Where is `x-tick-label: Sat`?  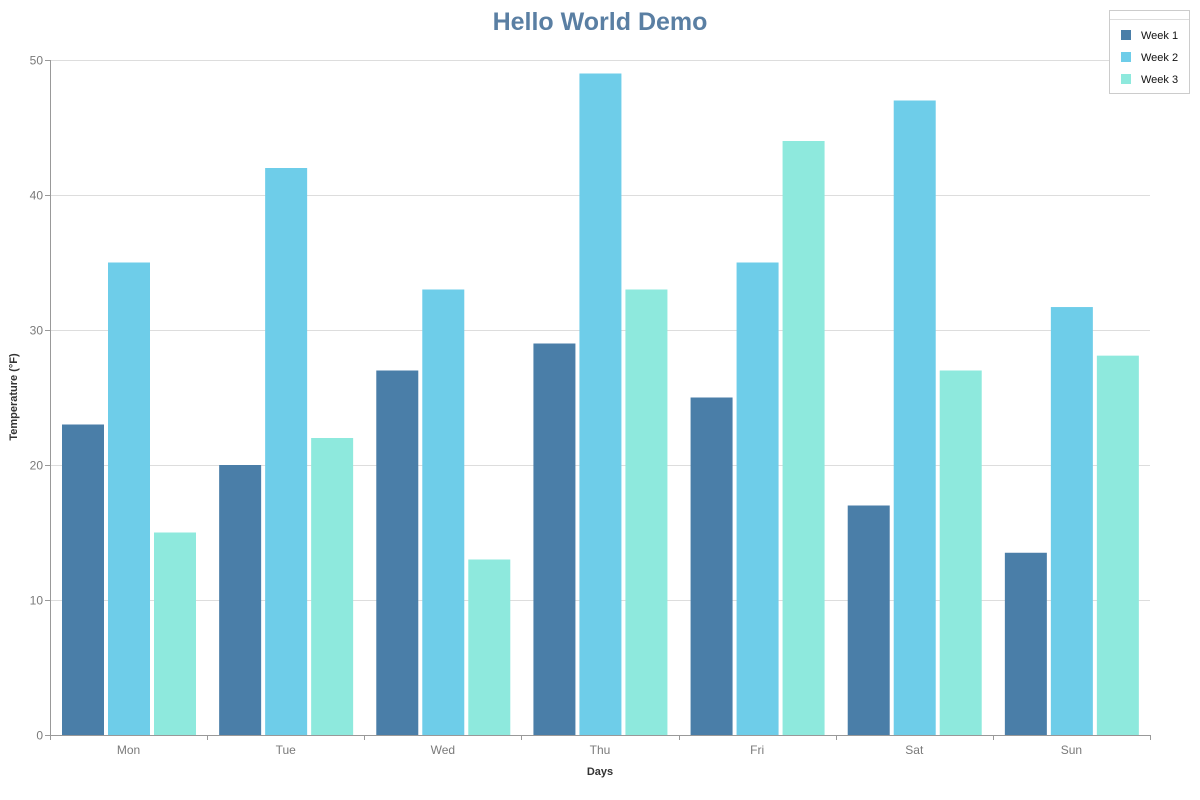
x-tick-label: Sat is located at coordinates (914, 750).